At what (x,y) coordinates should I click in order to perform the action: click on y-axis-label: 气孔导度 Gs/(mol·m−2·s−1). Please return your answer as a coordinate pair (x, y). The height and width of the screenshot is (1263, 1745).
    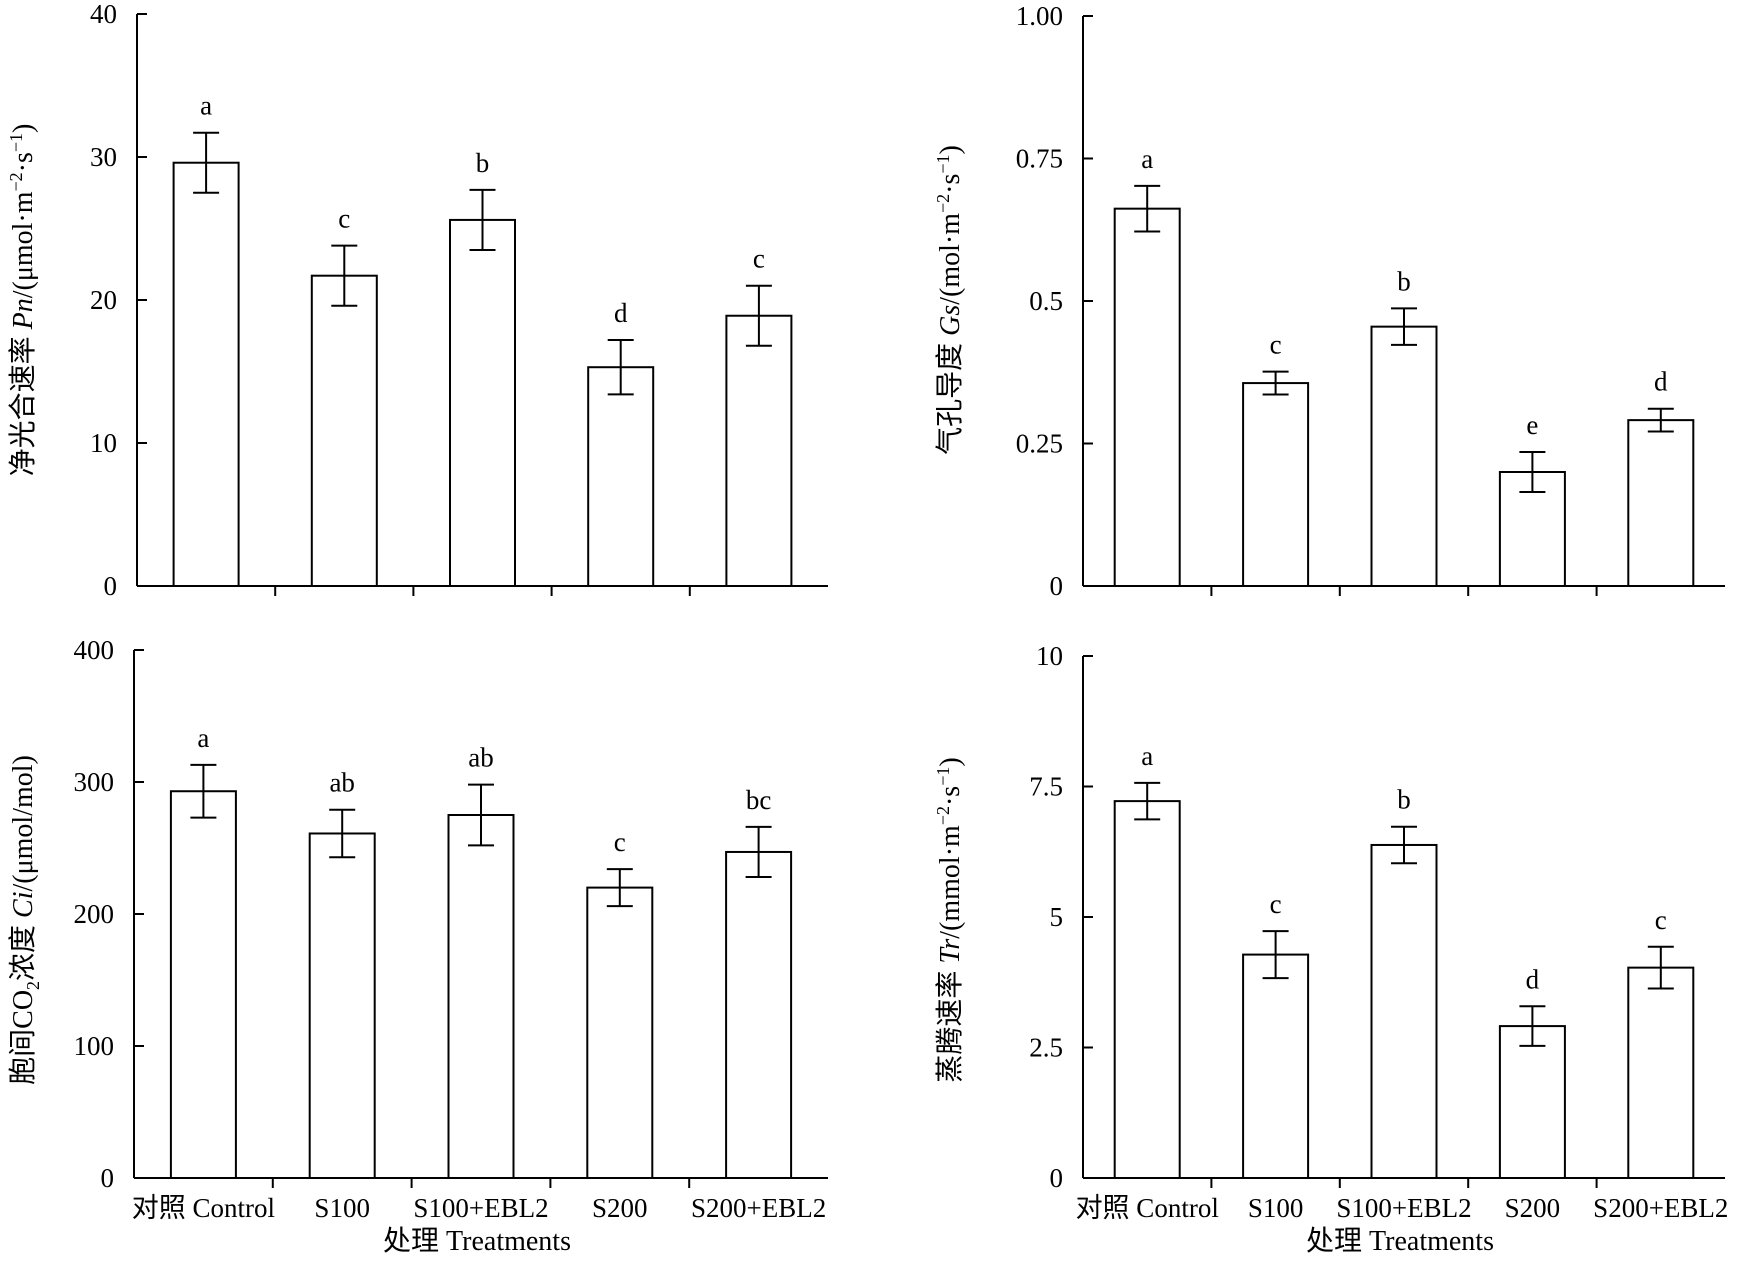
    Looking at the image, I should click on (949, 300).